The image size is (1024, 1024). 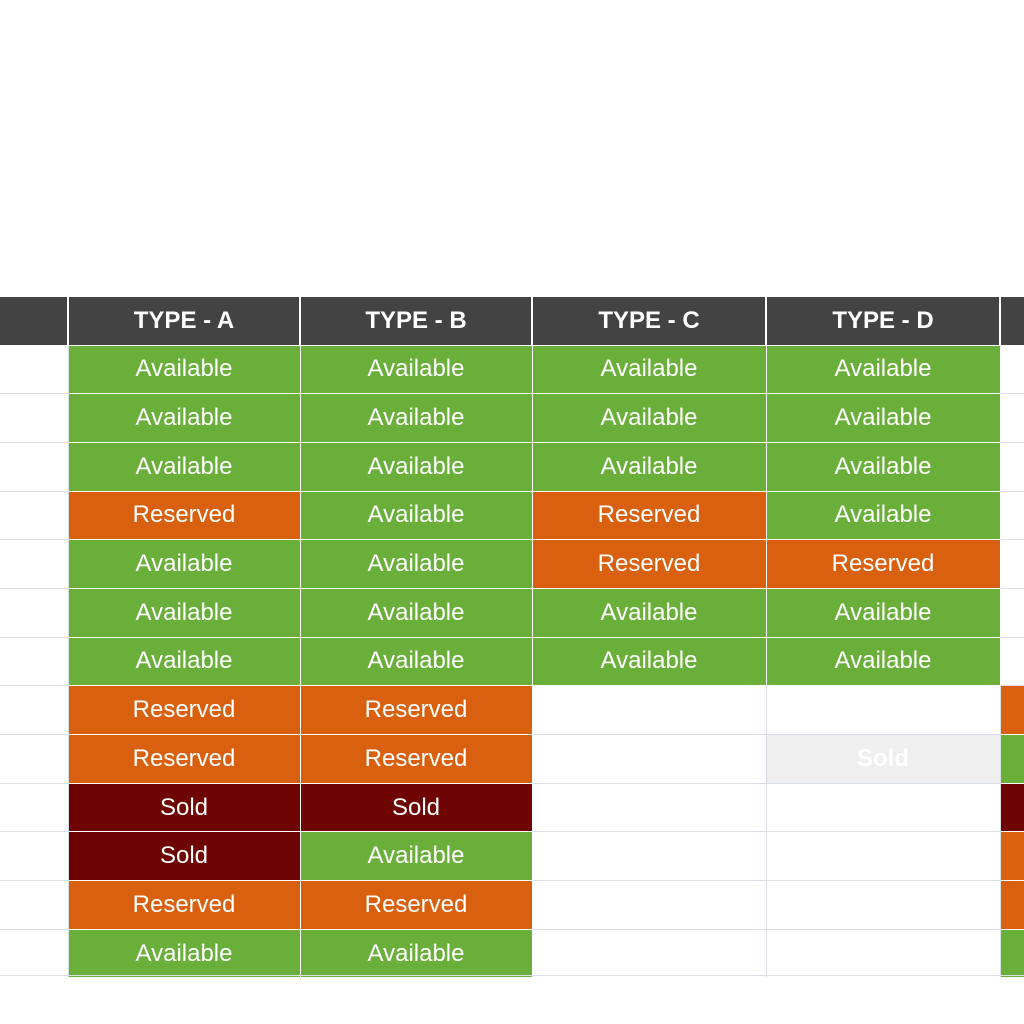 I want to click on status-cell-type-d: Sold, so click(x=883, y=759).